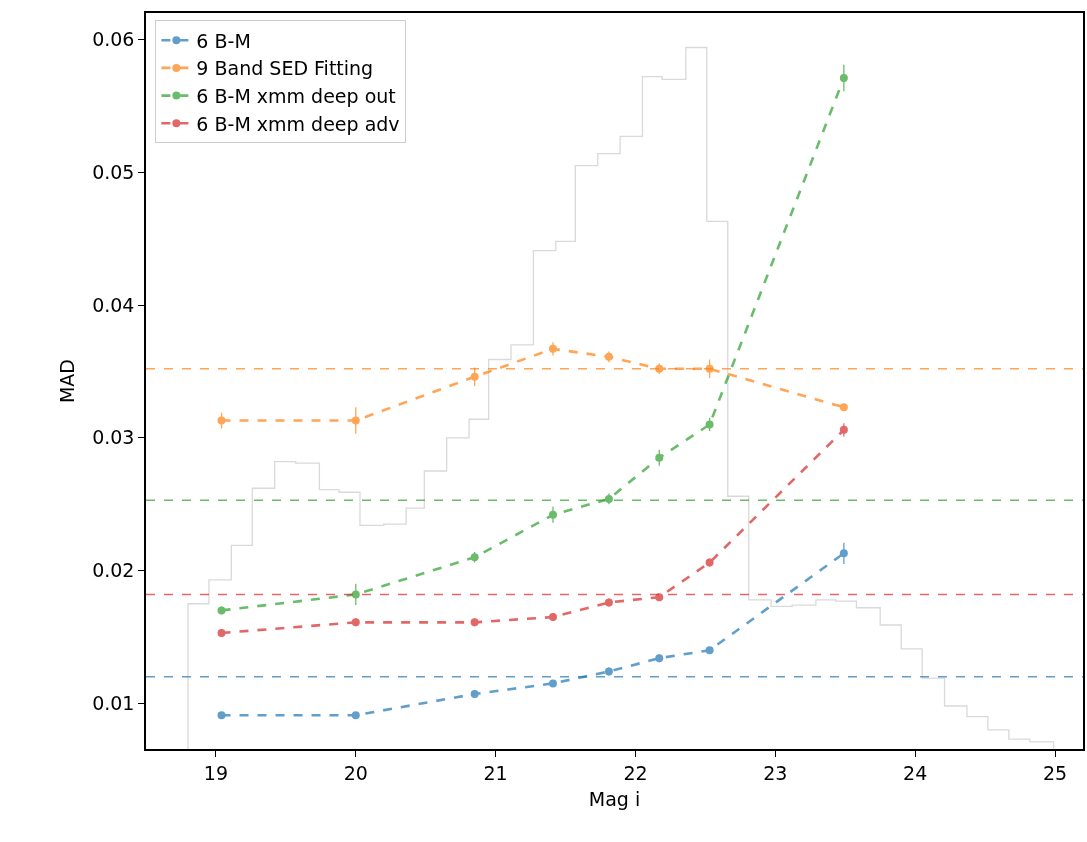 This screenshot has height=842, width=1087. Describe the element at coordinates (298, 123) in the screenshot. I see `legend-label: 6 B-M xmm deep adv` at that location.